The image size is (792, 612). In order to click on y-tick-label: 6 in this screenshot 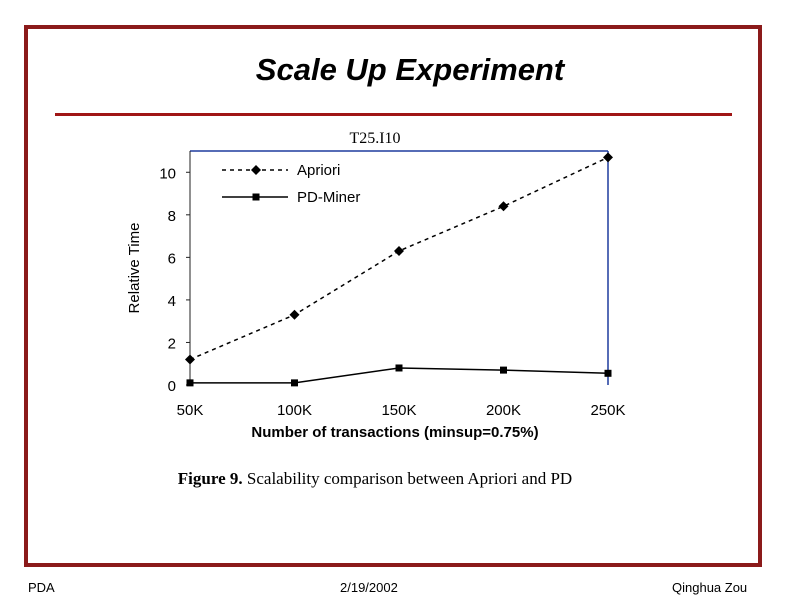, I will do `click(172, 258)`.